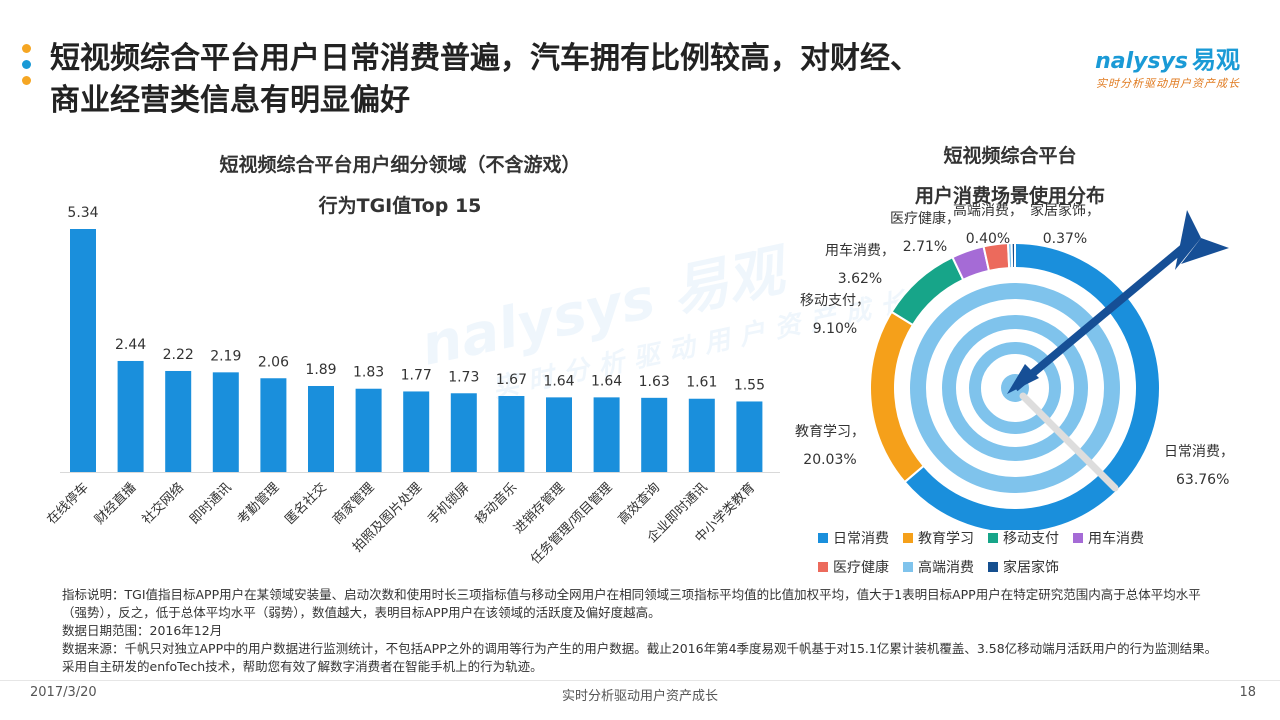  I want to click on bar-value-label: 2.22, so click(178, 355).